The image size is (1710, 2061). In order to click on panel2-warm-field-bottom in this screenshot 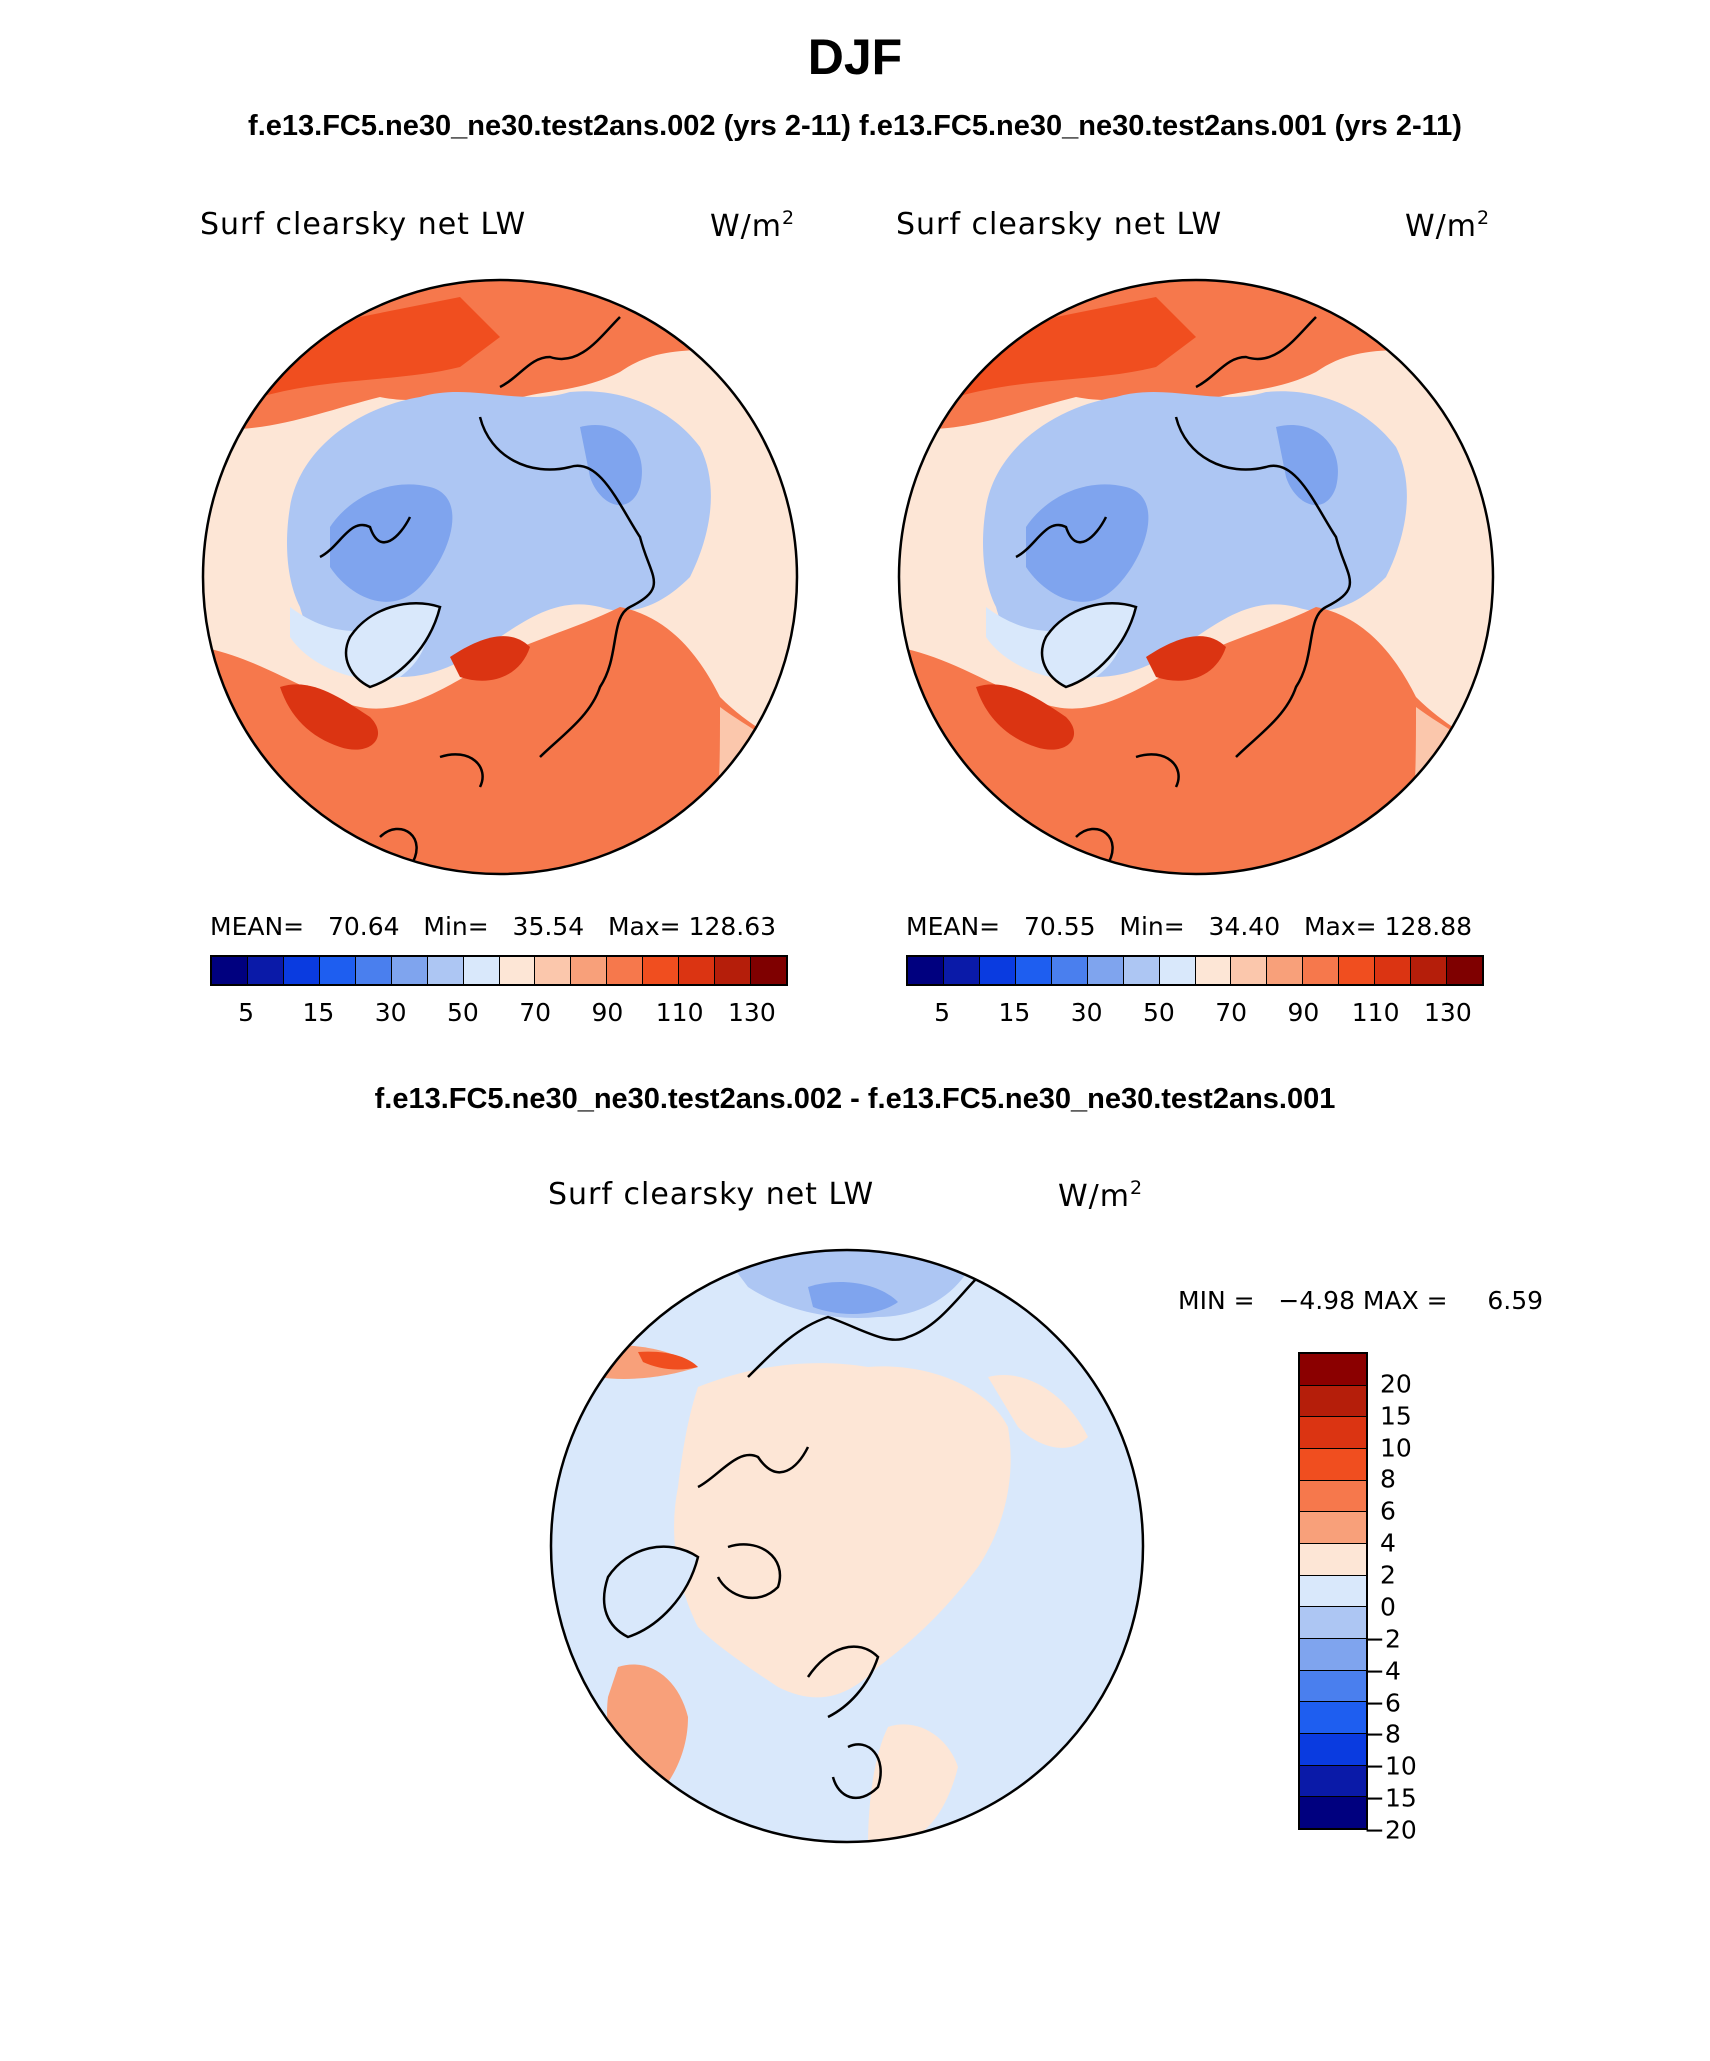, I will do `click(1196, 740)`.